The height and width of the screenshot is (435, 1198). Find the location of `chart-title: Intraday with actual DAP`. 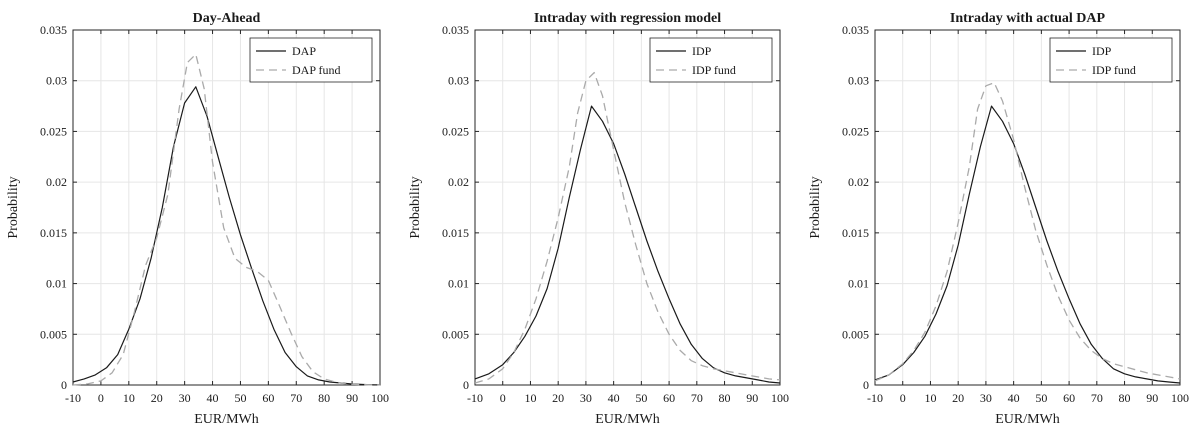

chart-title: Intraday with actual DAP is located at coordinates (1028, 18).